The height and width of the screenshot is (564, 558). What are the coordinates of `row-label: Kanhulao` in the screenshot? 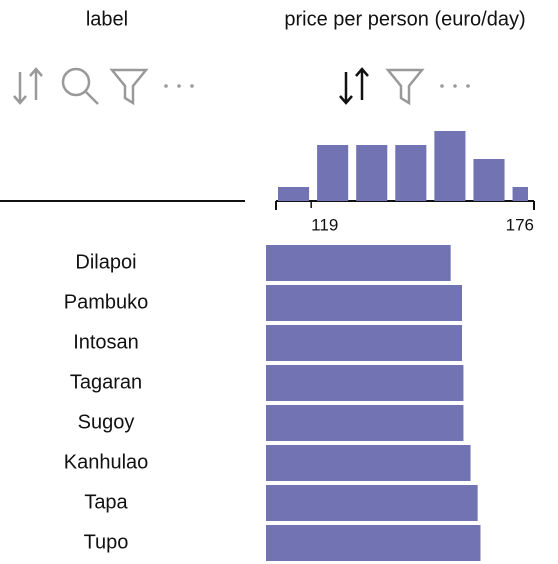 It's located at (106, 462).